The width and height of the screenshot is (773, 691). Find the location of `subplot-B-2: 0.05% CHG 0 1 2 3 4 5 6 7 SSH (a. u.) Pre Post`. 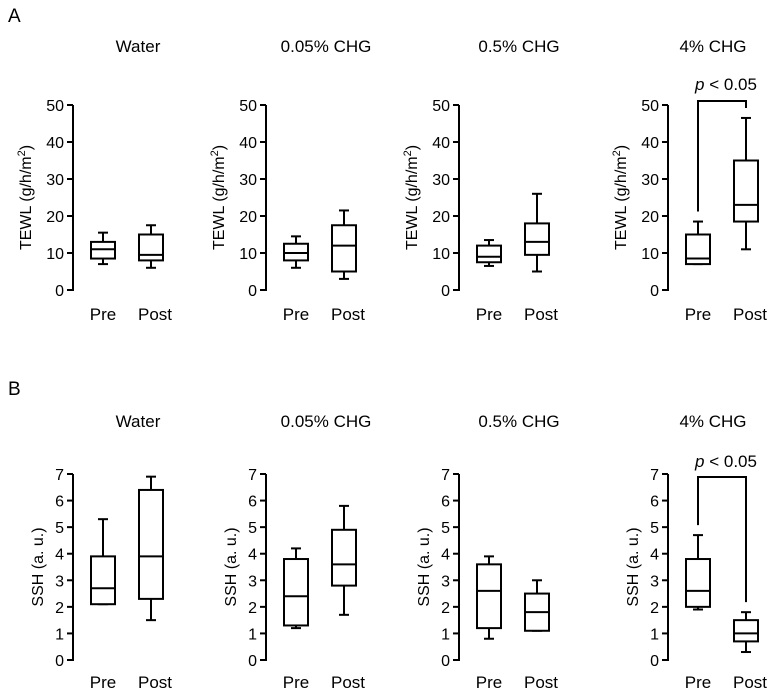

subplot-B-2: 0.05% CHG 0 1 2 3 4 5 6 7 SSH (a. u.) Pre Post is located at coordinates (297, 551).